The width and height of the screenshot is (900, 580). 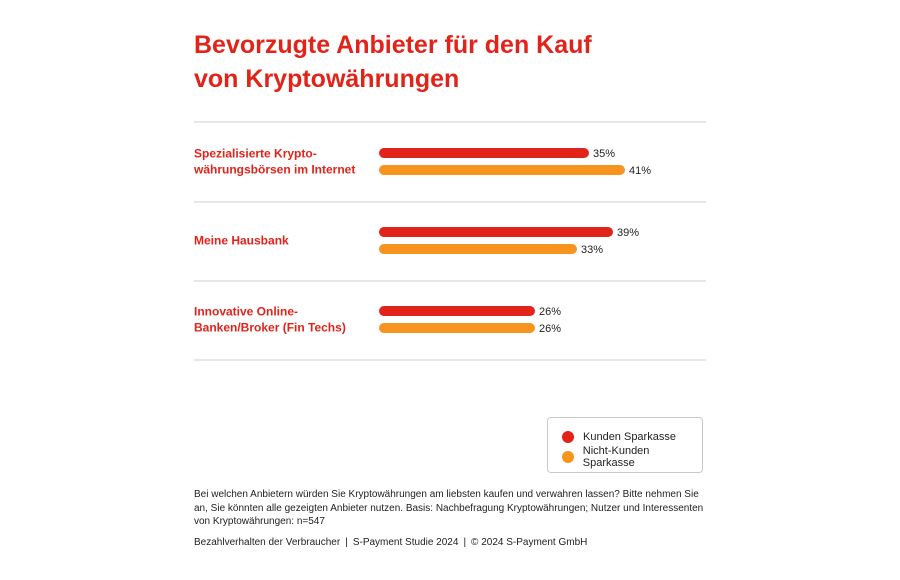 I want to click on legend-label-nicht-kunden: Nicht-Kunden Sparkasse, so click(x=616, y=457).